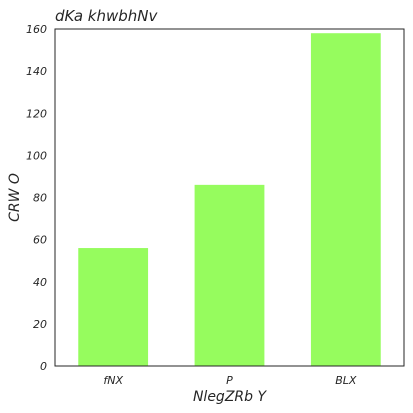 The width and height of the screenshot is (413, 413). What do you see at coordinates (113, 380) in the screenshot?
I see `x-tick-label: fNX` at bounding box center [113, 380].